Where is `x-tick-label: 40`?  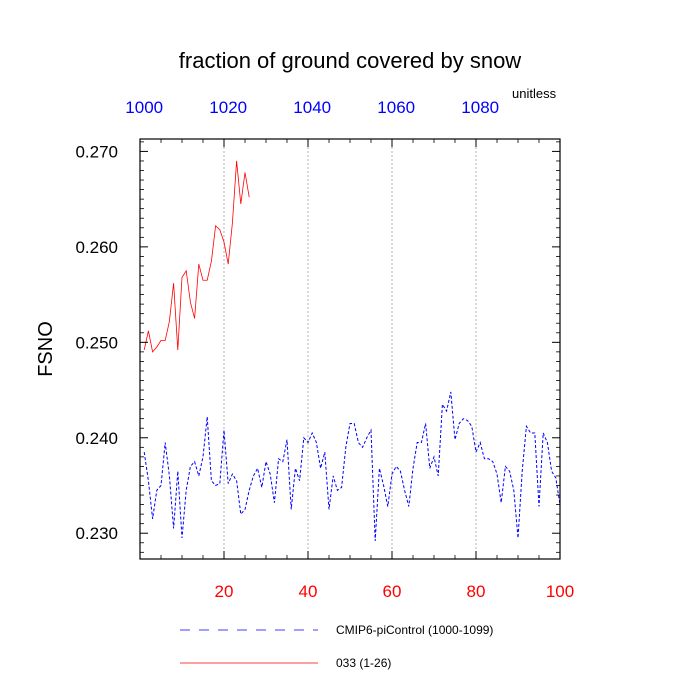
x-tick-label: 40 is located at coordinates (308, 591).